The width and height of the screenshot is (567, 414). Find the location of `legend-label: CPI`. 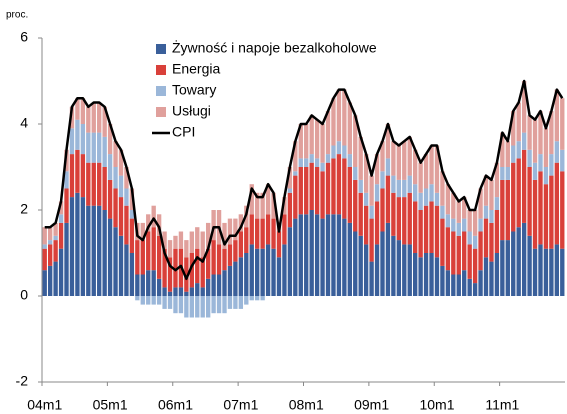

legend-label: CPI is located at coordinates (183, 132).